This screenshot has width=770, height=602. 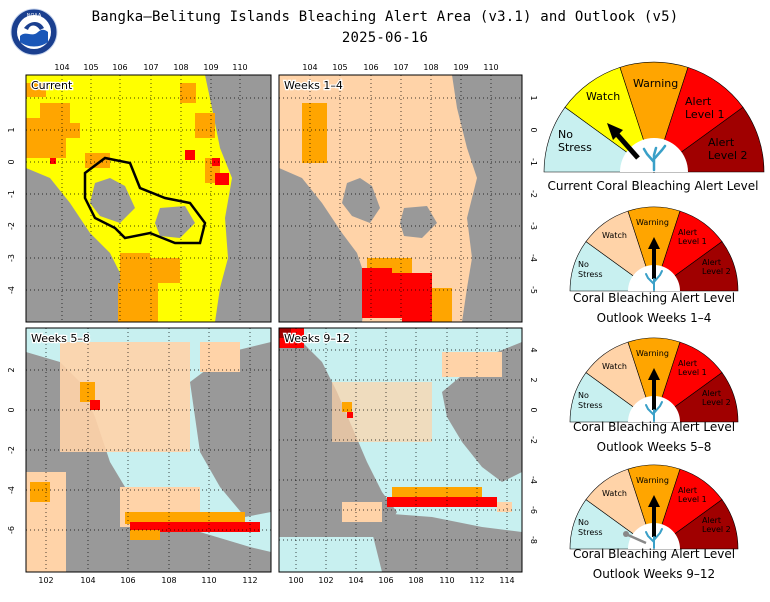 I want to click on page-date: 2025-06-16, so click(x=385, y=38).